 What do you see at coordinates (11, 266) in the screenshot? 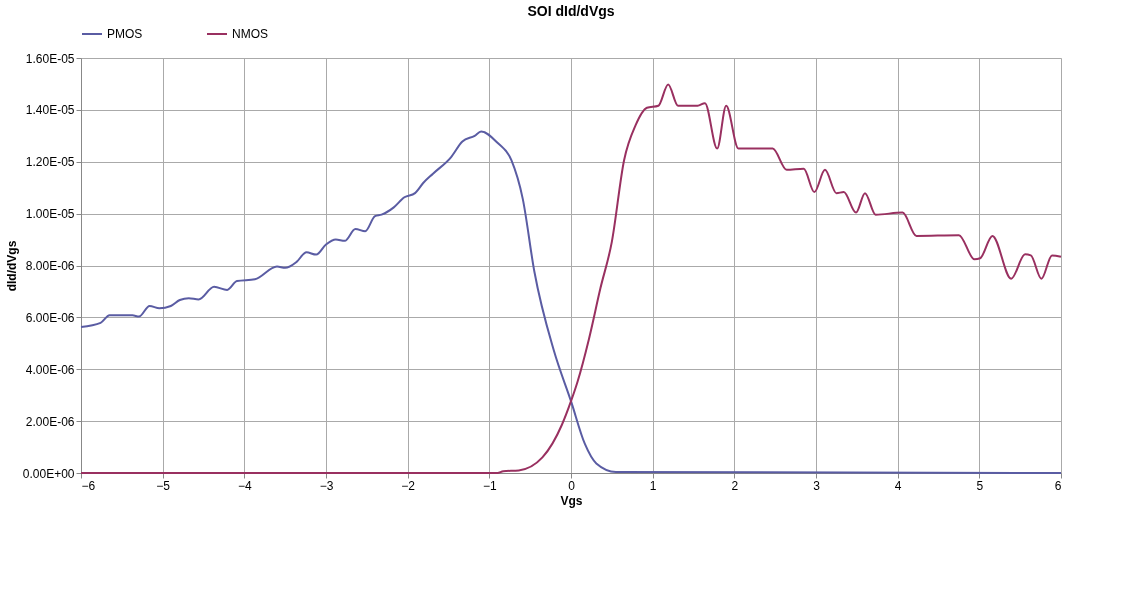
I see `y-axis-title: dId/dVgs` at bounding box center [11, 266].